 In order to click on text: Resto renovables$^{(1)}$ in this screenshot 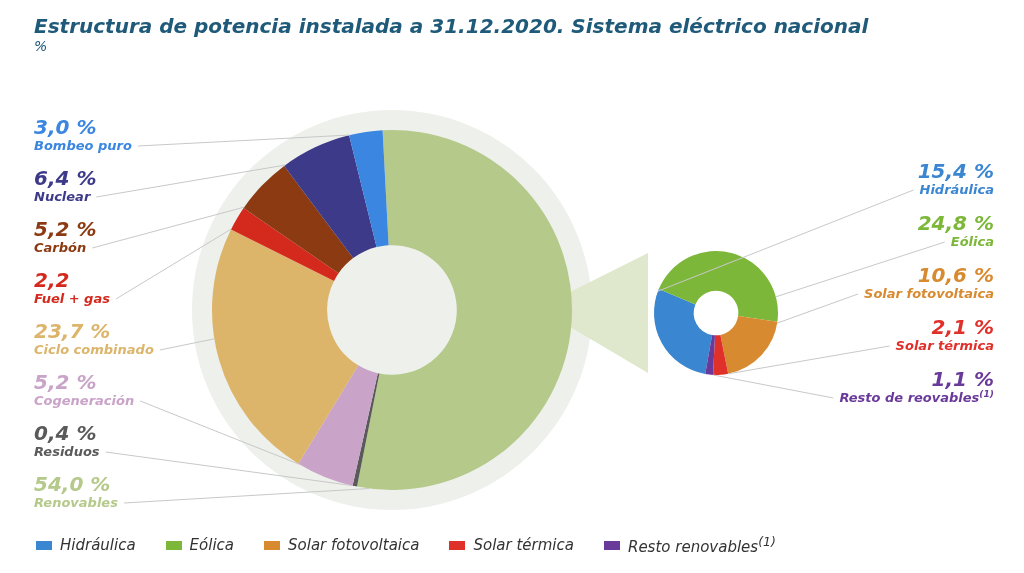, I will do `click(701, 545)`.